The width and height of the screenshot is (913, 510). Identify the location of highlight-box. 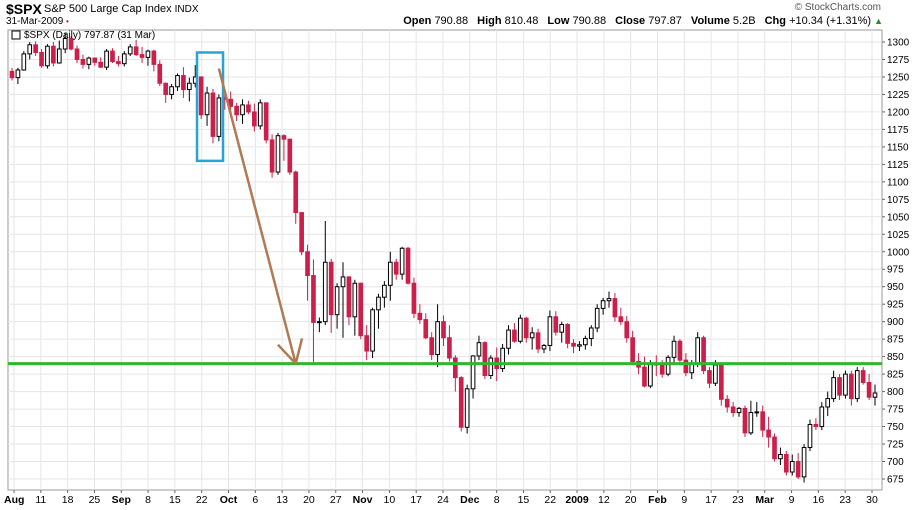
(210, 107).